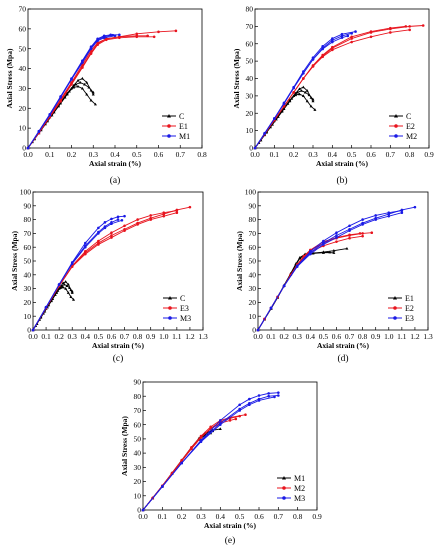  I want to click on x-tick-label: 0.4, so click(115, 154).